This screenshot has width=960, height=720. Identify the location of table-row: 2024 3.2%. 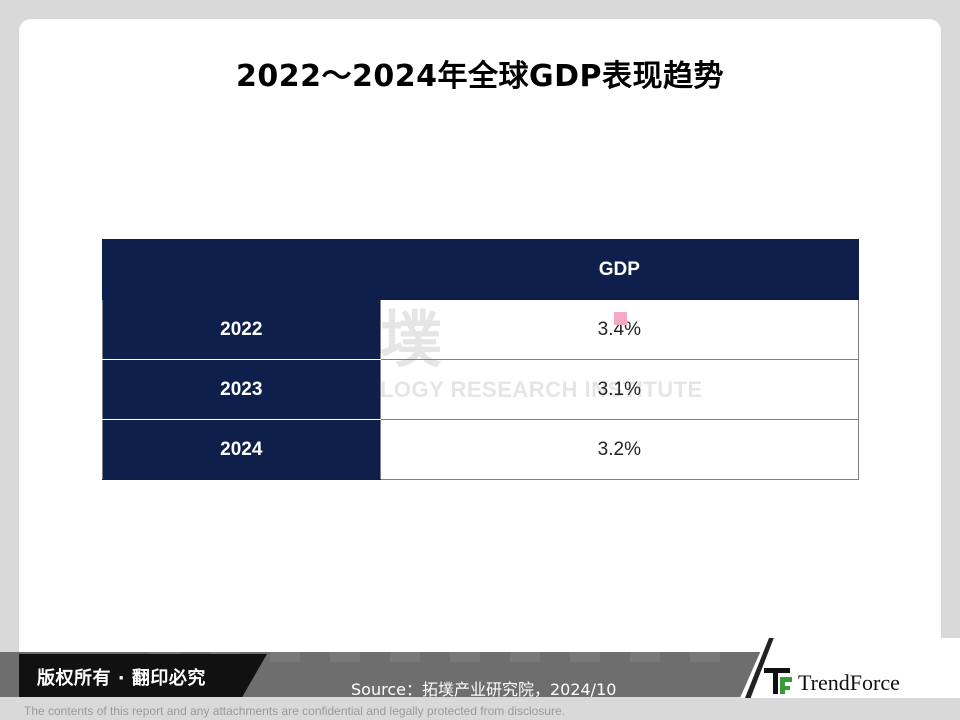
(481, 449).